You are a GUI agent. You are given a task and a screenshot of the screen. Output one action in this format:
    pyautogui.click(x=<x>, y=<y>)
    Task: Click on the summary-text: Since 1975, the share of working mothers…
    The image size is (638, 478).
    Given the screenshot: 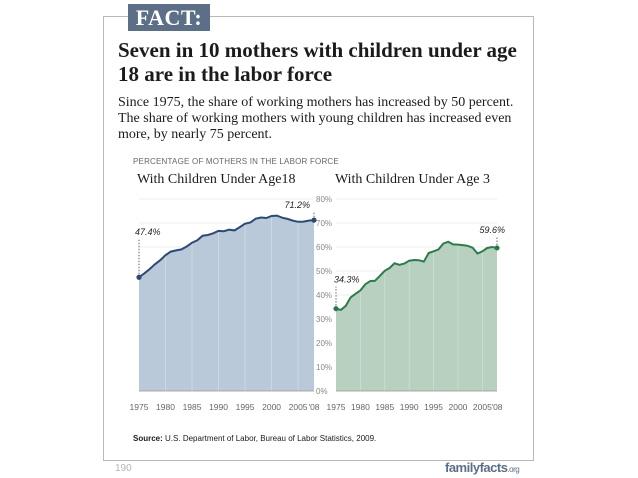 What is the action you would take?
    pyautogui.click(x=316, y=118)
    